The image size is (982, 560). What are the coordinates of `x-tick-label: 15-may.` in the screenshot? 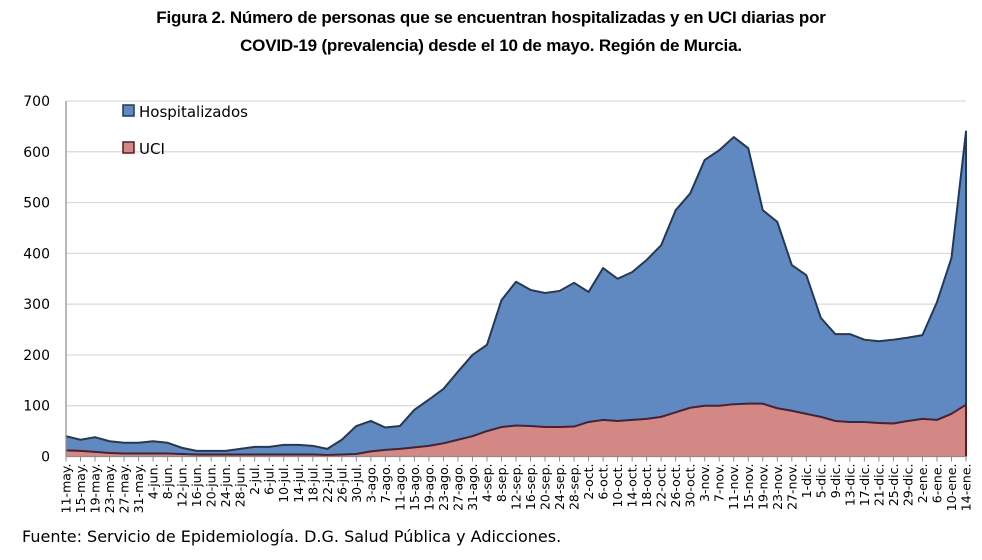 It's located at (80, 489).